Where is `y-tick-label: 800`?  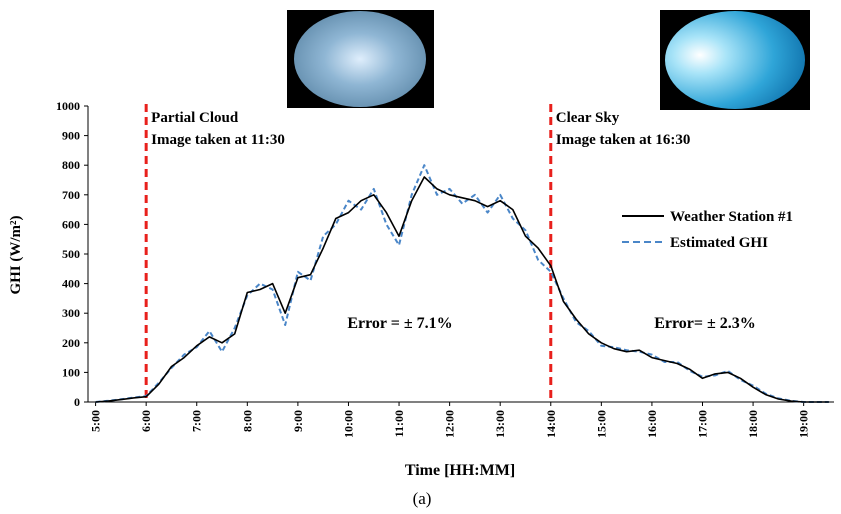 y-tick-label: 800 is located at coordinates (71, 165).